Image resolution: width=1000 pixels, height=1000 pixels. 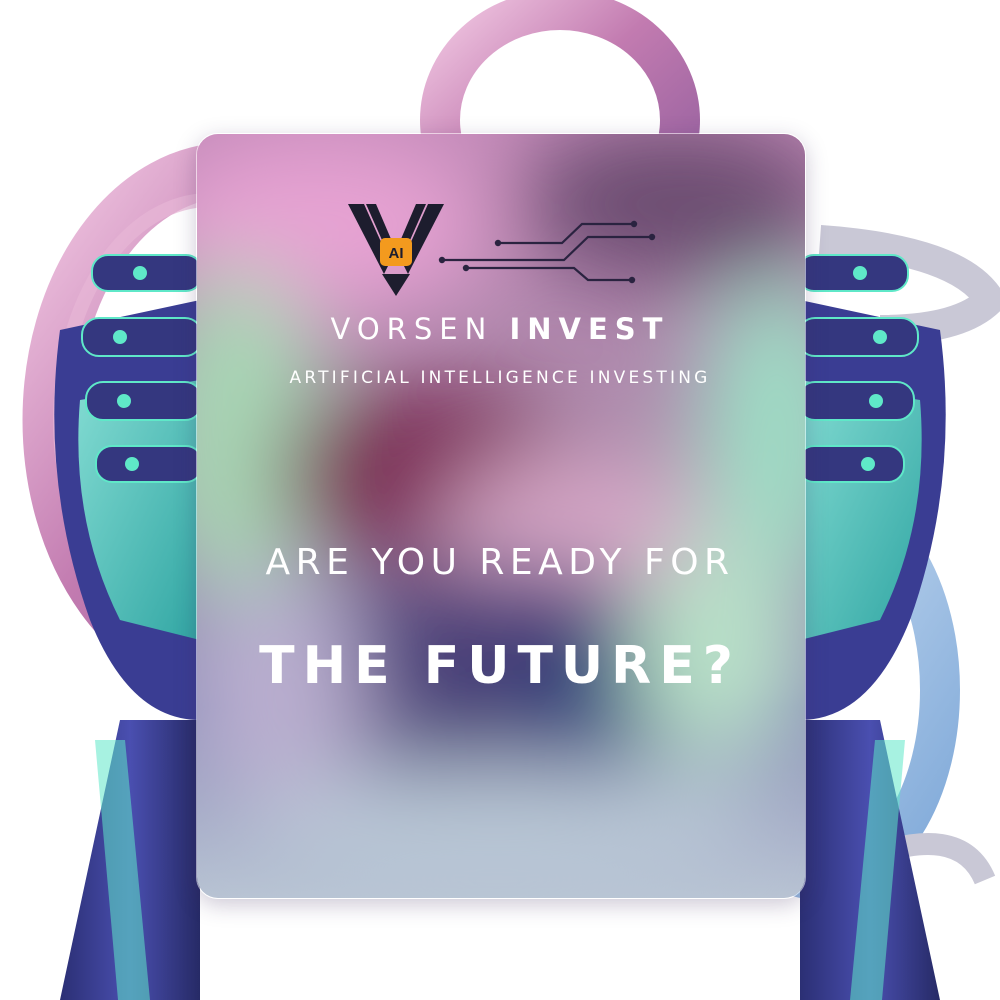 What do you see at coordinates (547, 252) in the screenshot?
I see `circuit-lines-icon` at bounding box center [547, 252].